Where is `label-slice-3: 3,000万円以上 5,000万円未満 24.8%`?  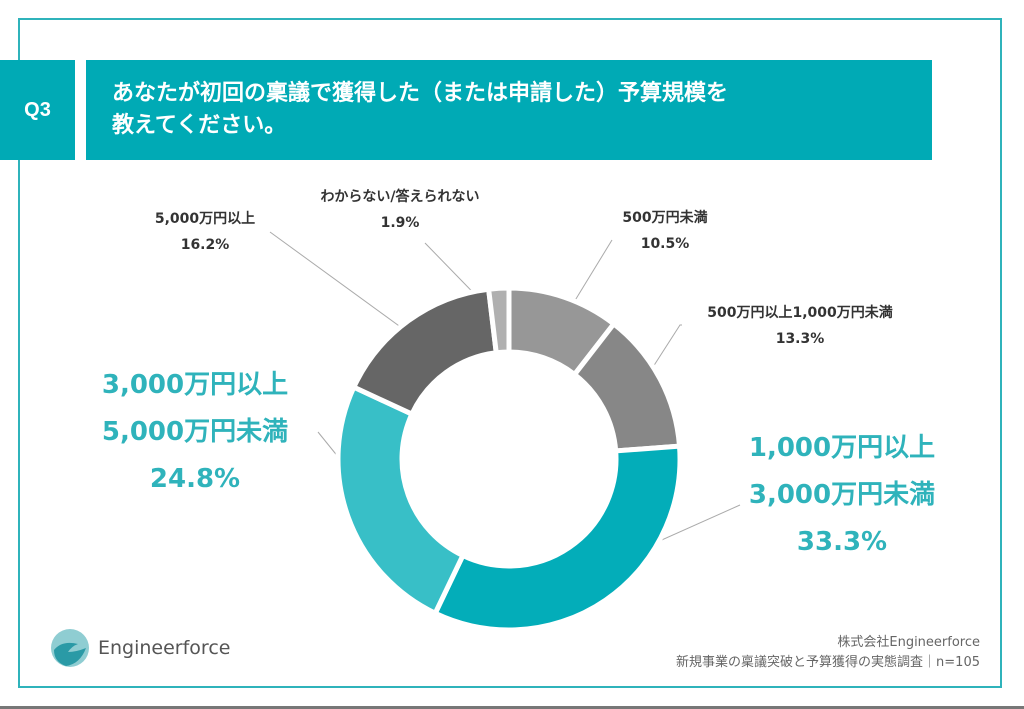 label-slice-3: 3,000万円以上 5,000万円未満 24.8% is located at coordinates (195, 432).